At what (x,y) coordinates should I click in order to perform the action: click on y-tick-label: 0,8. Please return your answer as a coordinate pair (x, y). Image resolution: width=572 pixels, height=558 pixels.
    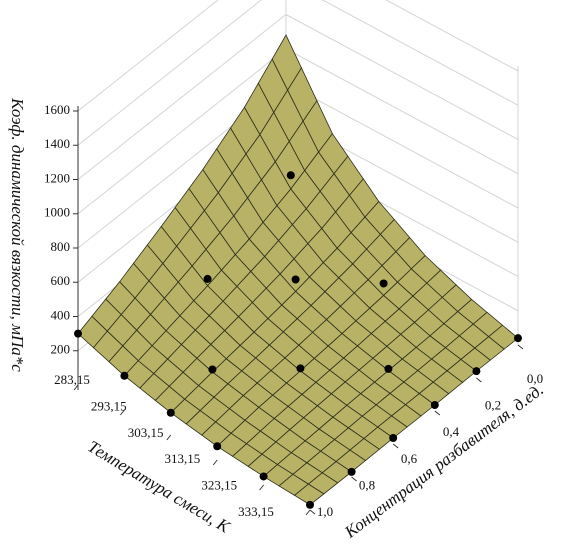
    Looking at the image, I should click on (367, 484).